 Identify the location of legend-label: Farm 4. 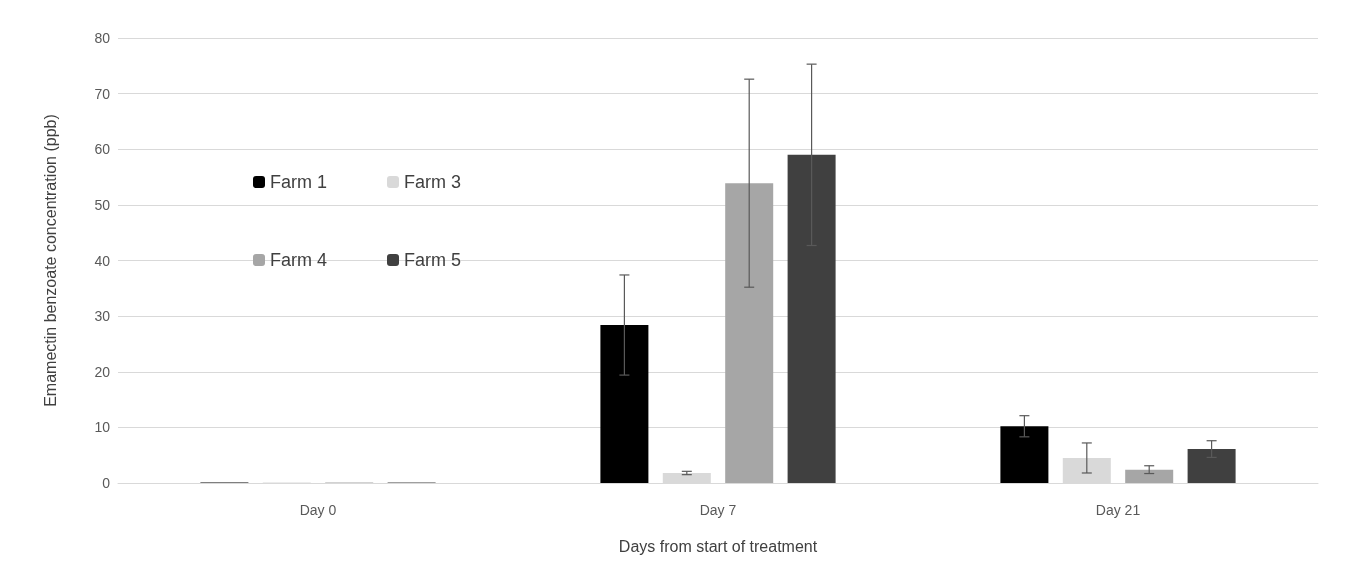
(299, 260).